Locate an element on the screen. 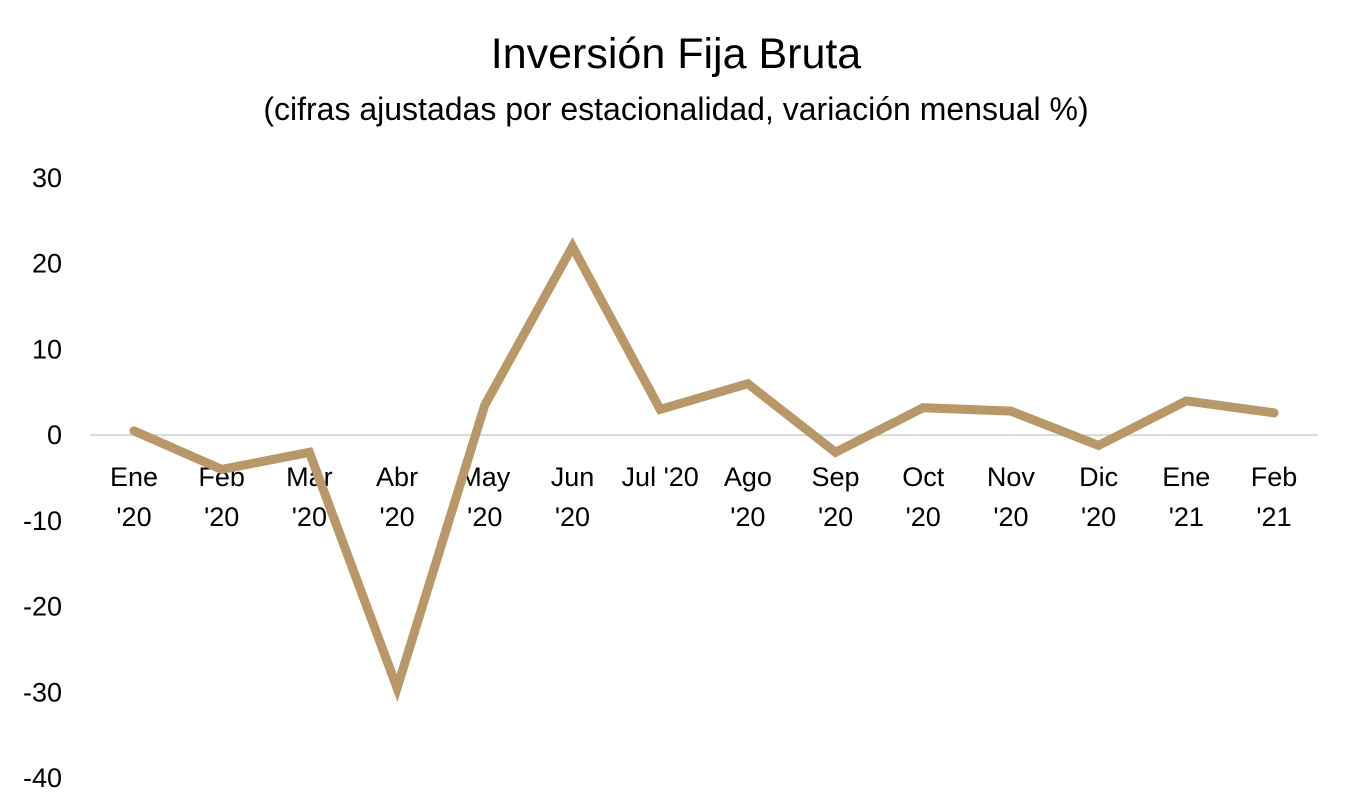  y-tick-label: -20 is located at coordinates (42, 607).